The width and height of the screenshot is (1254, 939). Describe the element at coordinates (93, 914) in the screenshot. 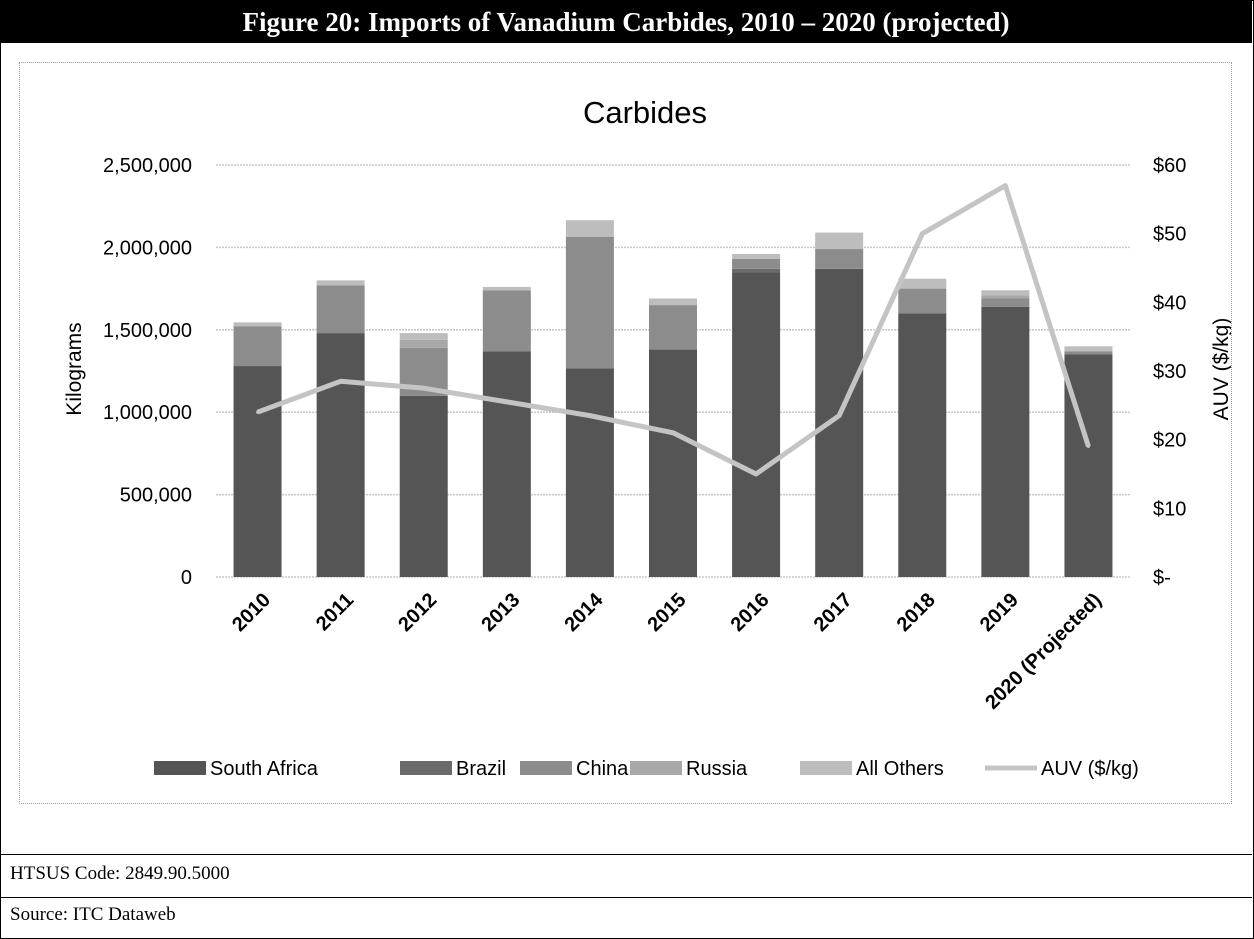

I see `source-note: Source: ITC Dataweb` at that location.